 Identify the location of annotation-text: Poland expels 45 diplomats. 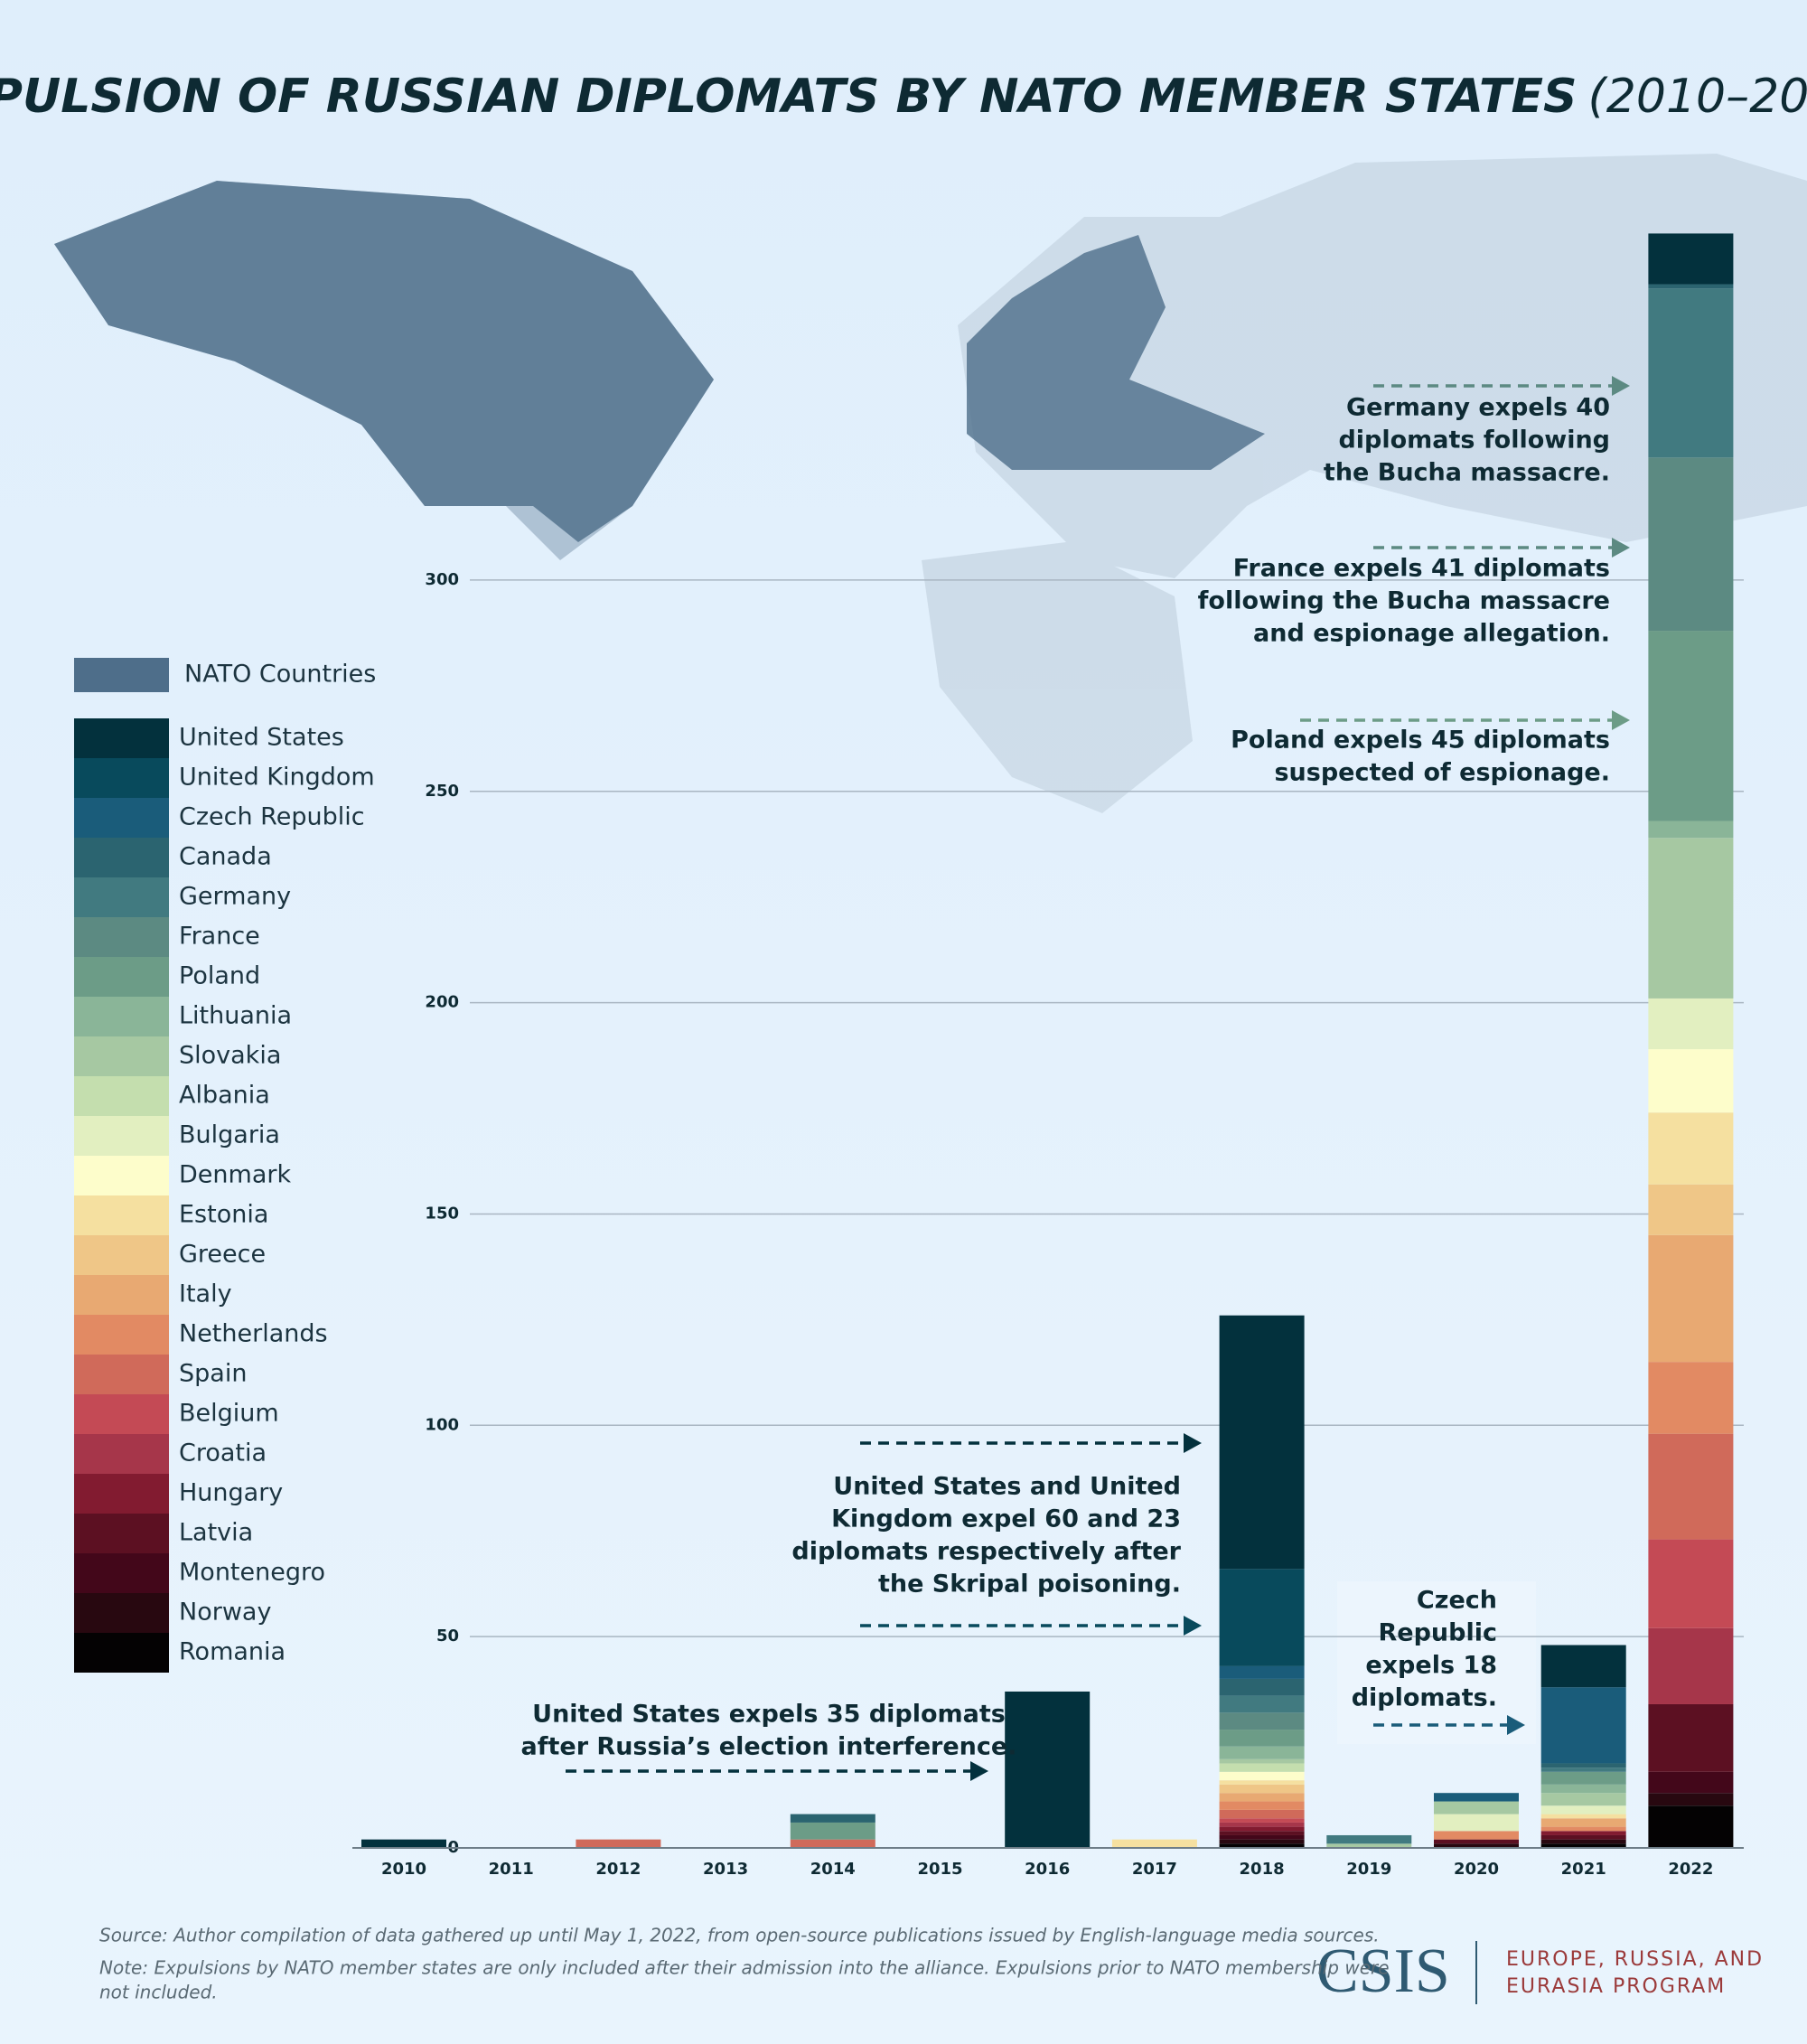
(1420, 741).